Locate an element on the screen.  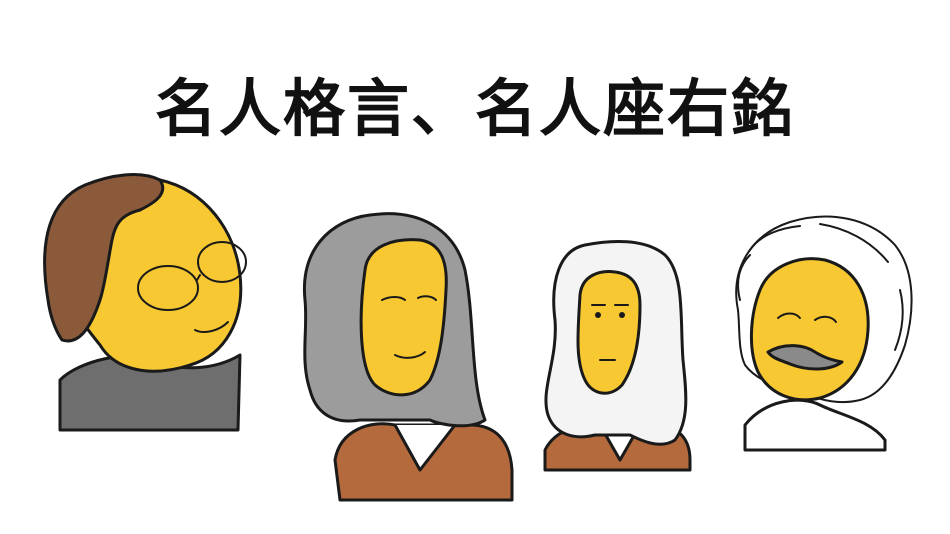
portrait-wigged-judge-icon is located at coordinates (617, 355).